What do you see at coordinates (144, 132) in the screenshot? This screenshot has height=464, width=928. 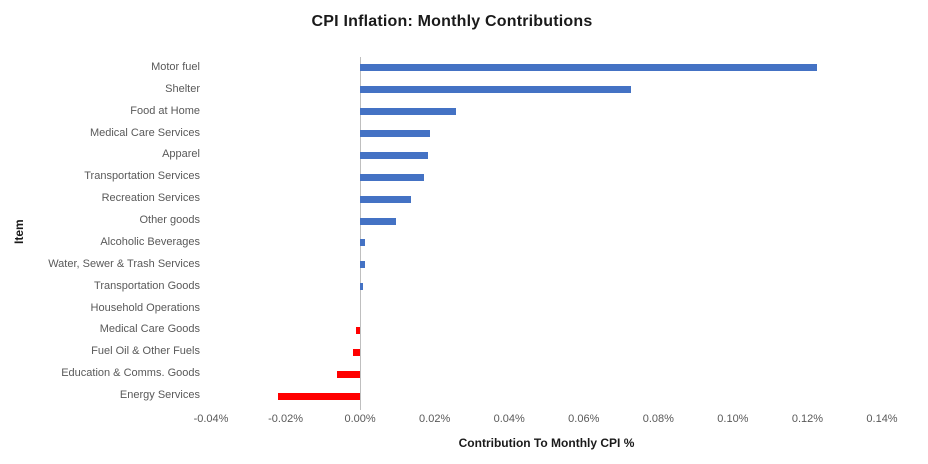 I see `category-label-medical-care-services: Medical Care Services` at bounding box center [144, 132].